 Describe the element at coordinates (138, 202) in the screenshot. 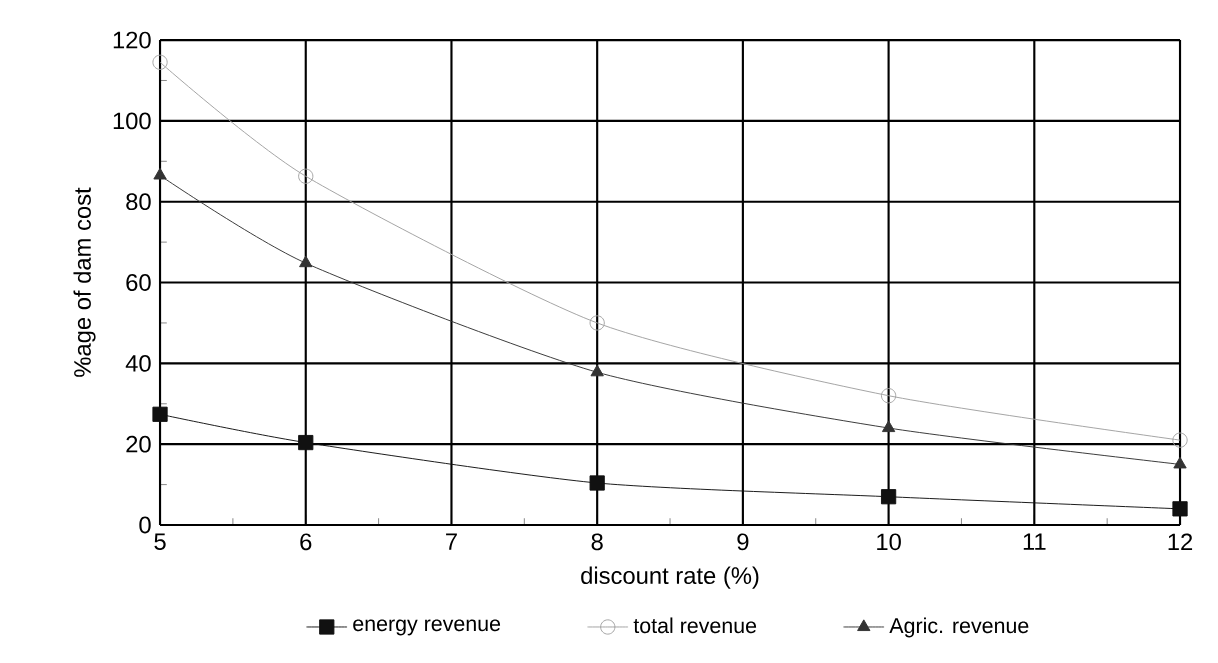

I see `y-tick-label: 80` at that location.